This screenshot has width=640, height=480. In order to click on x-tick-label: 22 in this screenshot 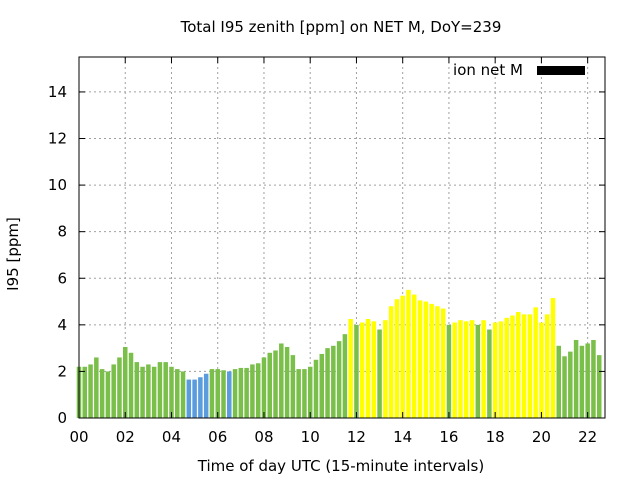, I will do `click(587, 437)`.